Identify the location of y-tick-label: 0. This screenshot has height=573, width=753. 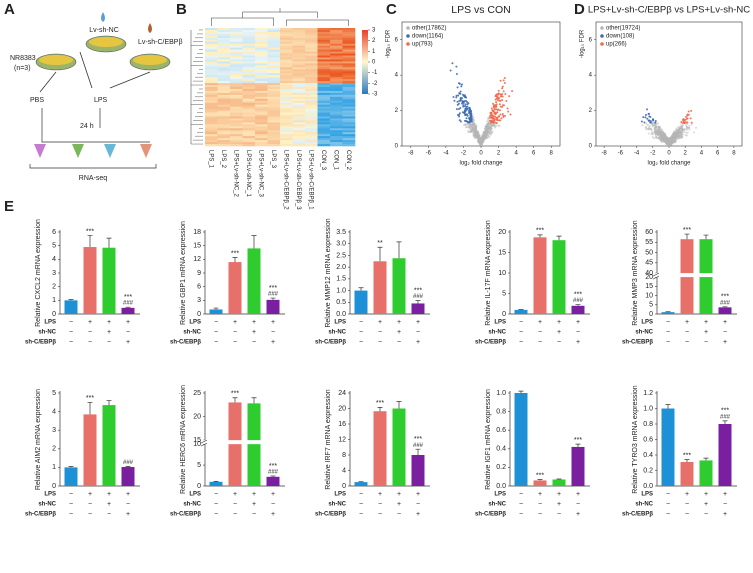
(199, 314).